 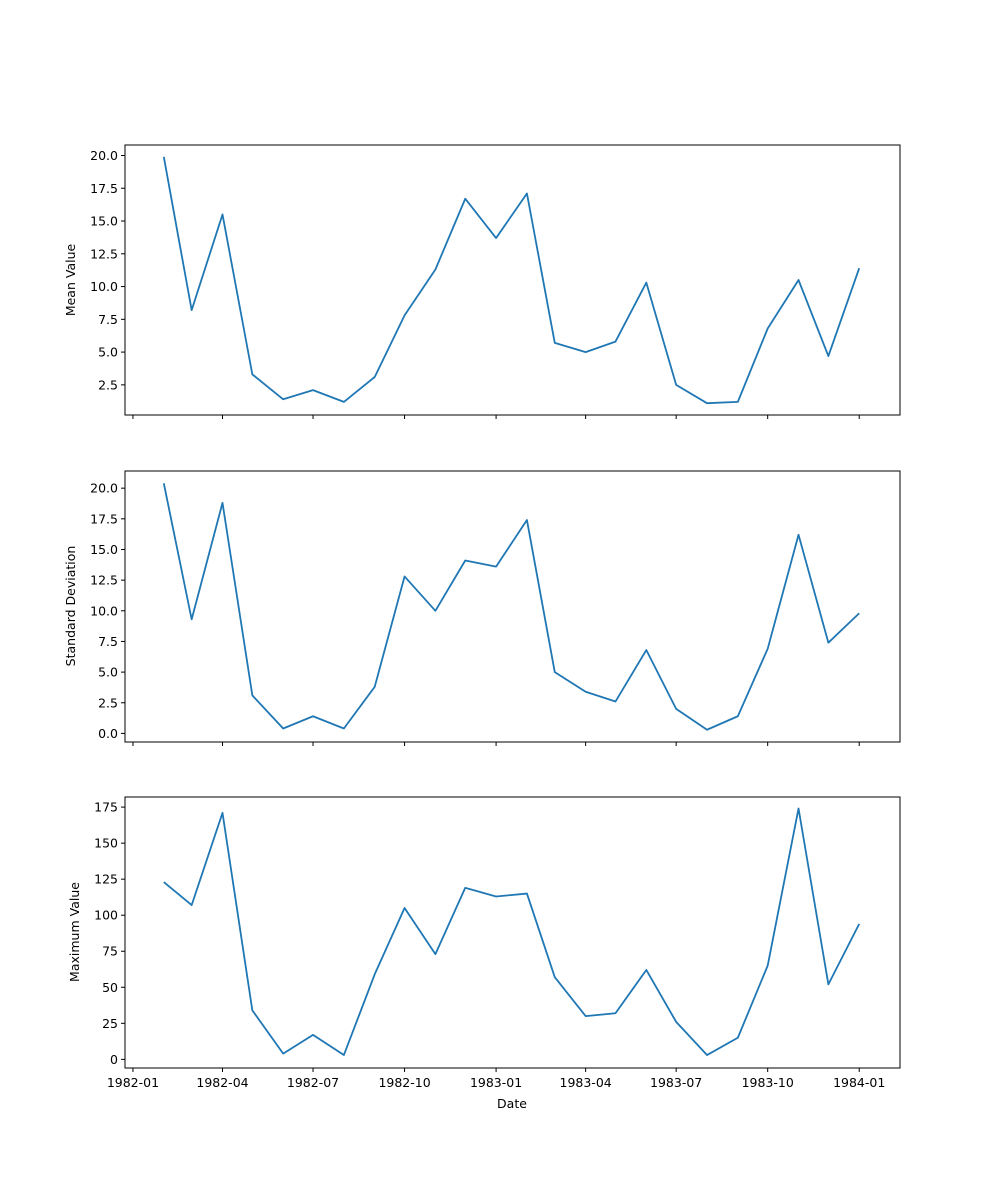 What do you see at coordinates (104, 488) in the screenshot?
I see `standard-deviation-y-tick-label: 20.0` at bounding box center [104, 488].